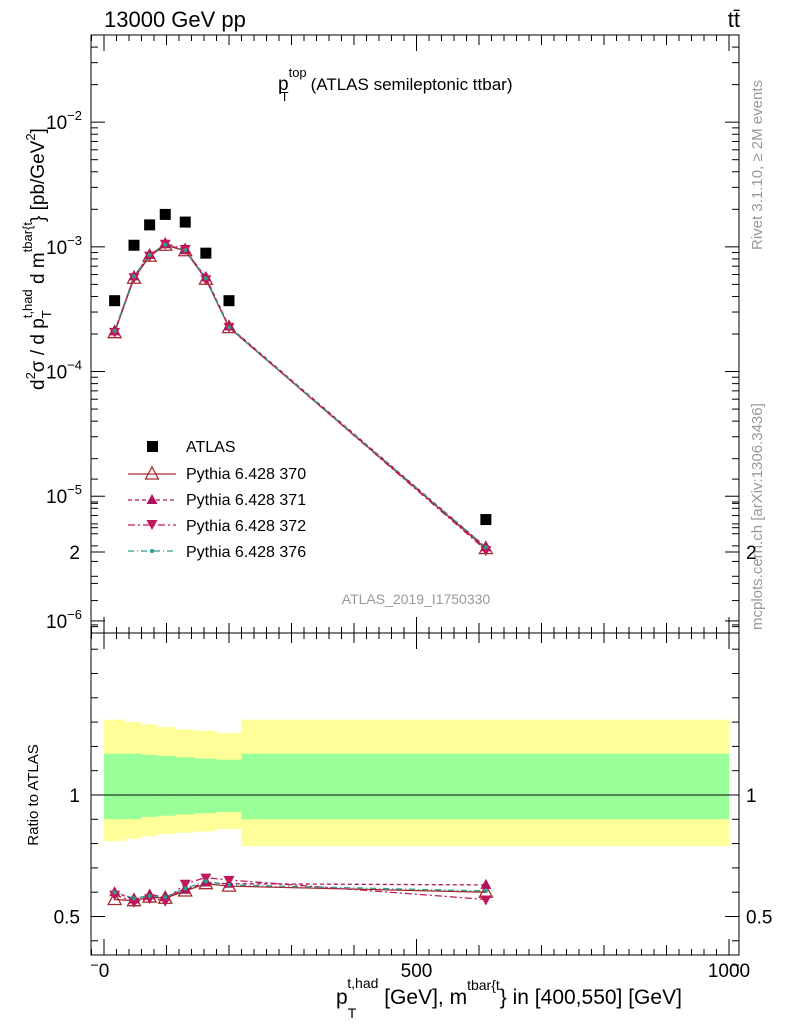 Image resolution: width=786 pixels, height=1024 pixels. I want to click on ylabel-part-4: t,had, so click(27, 303).